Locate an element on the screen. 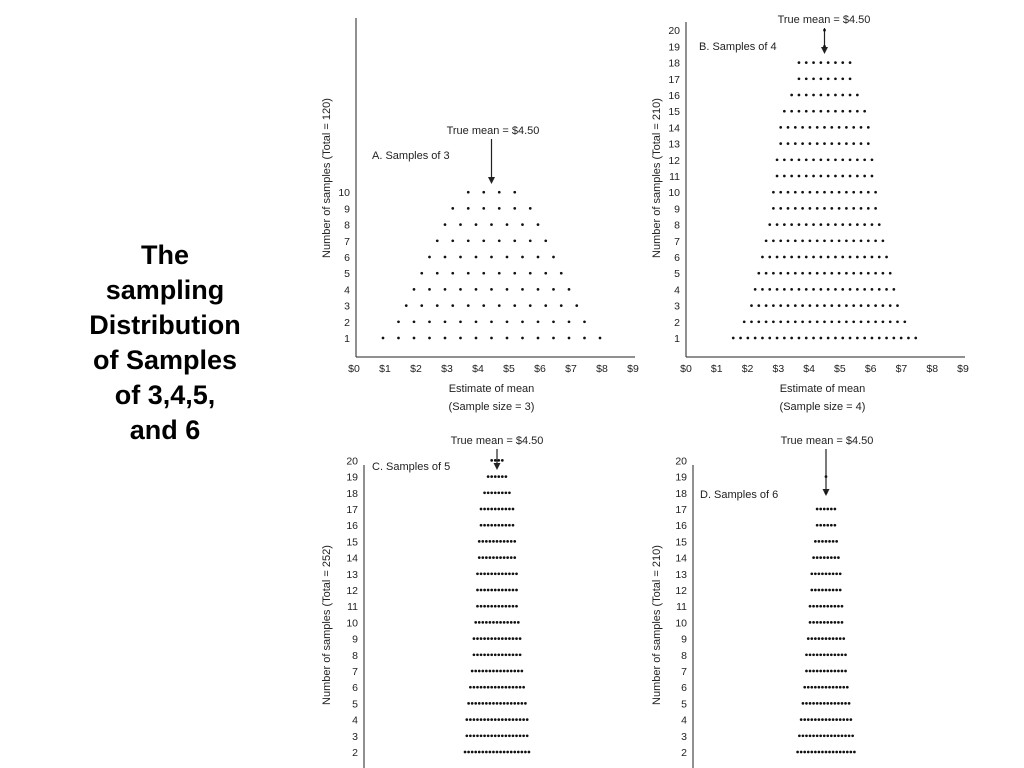  y-tick-label: 2 is located at coordinates (684, 753).